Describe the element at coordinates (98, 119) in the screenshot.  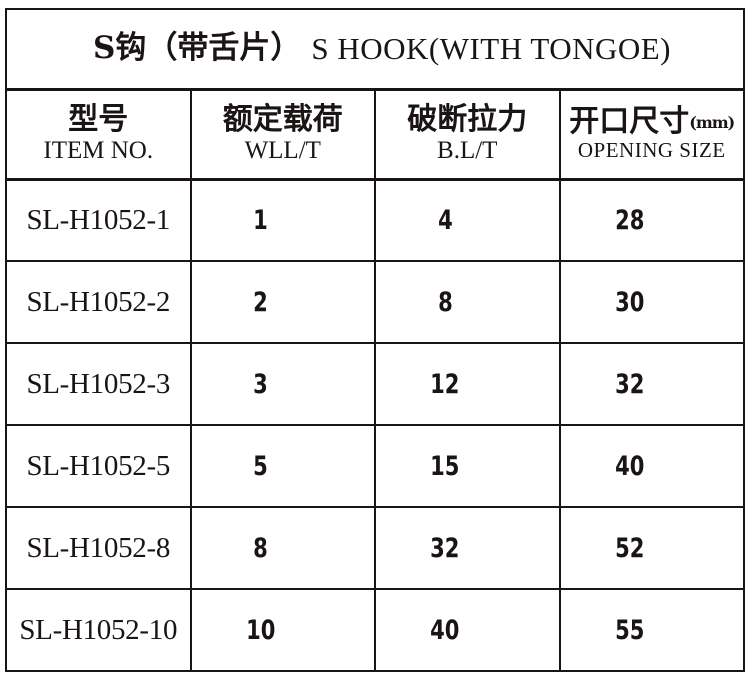
I see `header-chinese-item-no: 型号` at that location.